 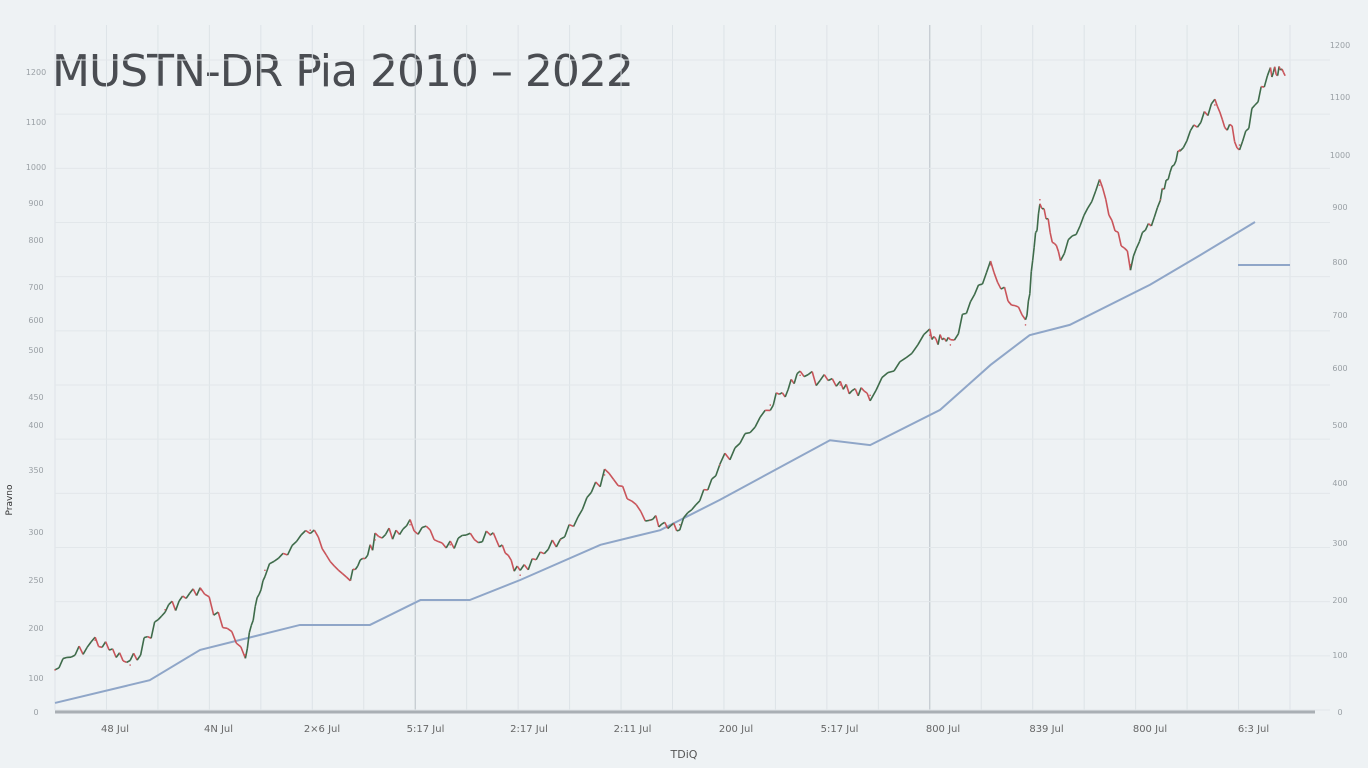 What do you see at coordinates (218, 729) in the screenshot?
I see `x-tick-label: 4N Jul` at bounding box center [218, 729].